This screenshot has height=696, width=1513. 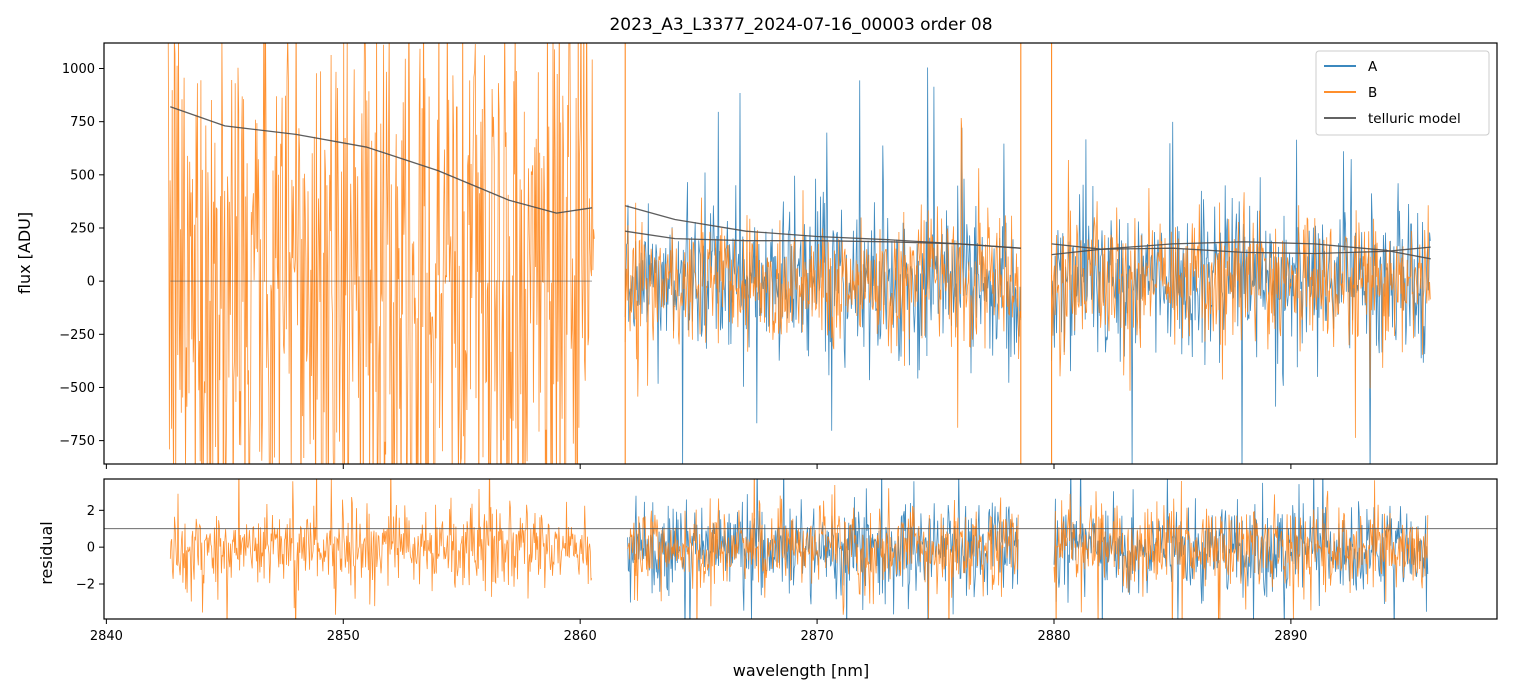 I want to click on flux-y-tick-label: −500, so click(x=77, y=388).